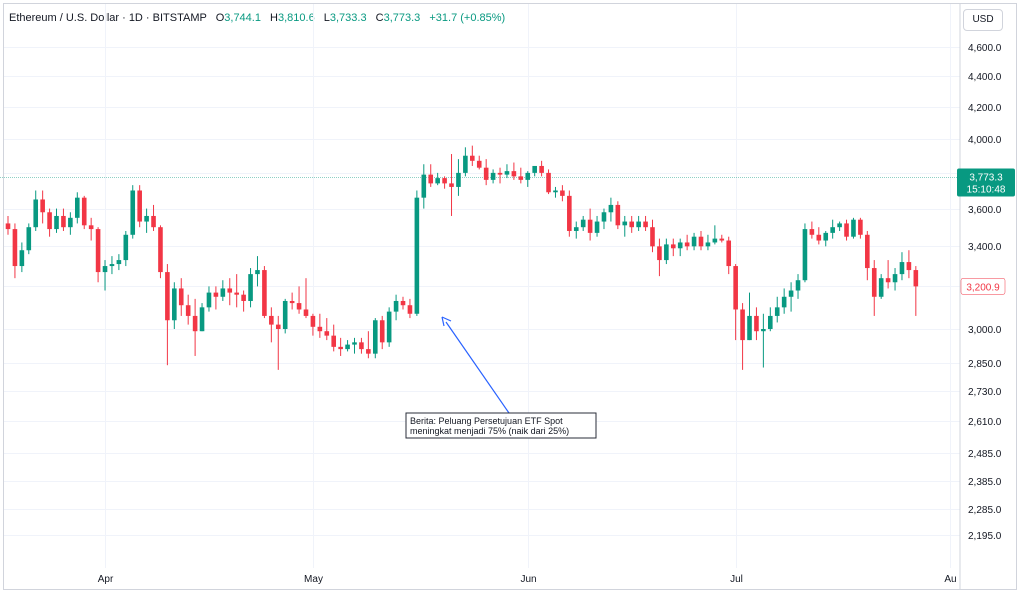  I want to click on price-tick-label: 4,000.0, so click(985, 140).